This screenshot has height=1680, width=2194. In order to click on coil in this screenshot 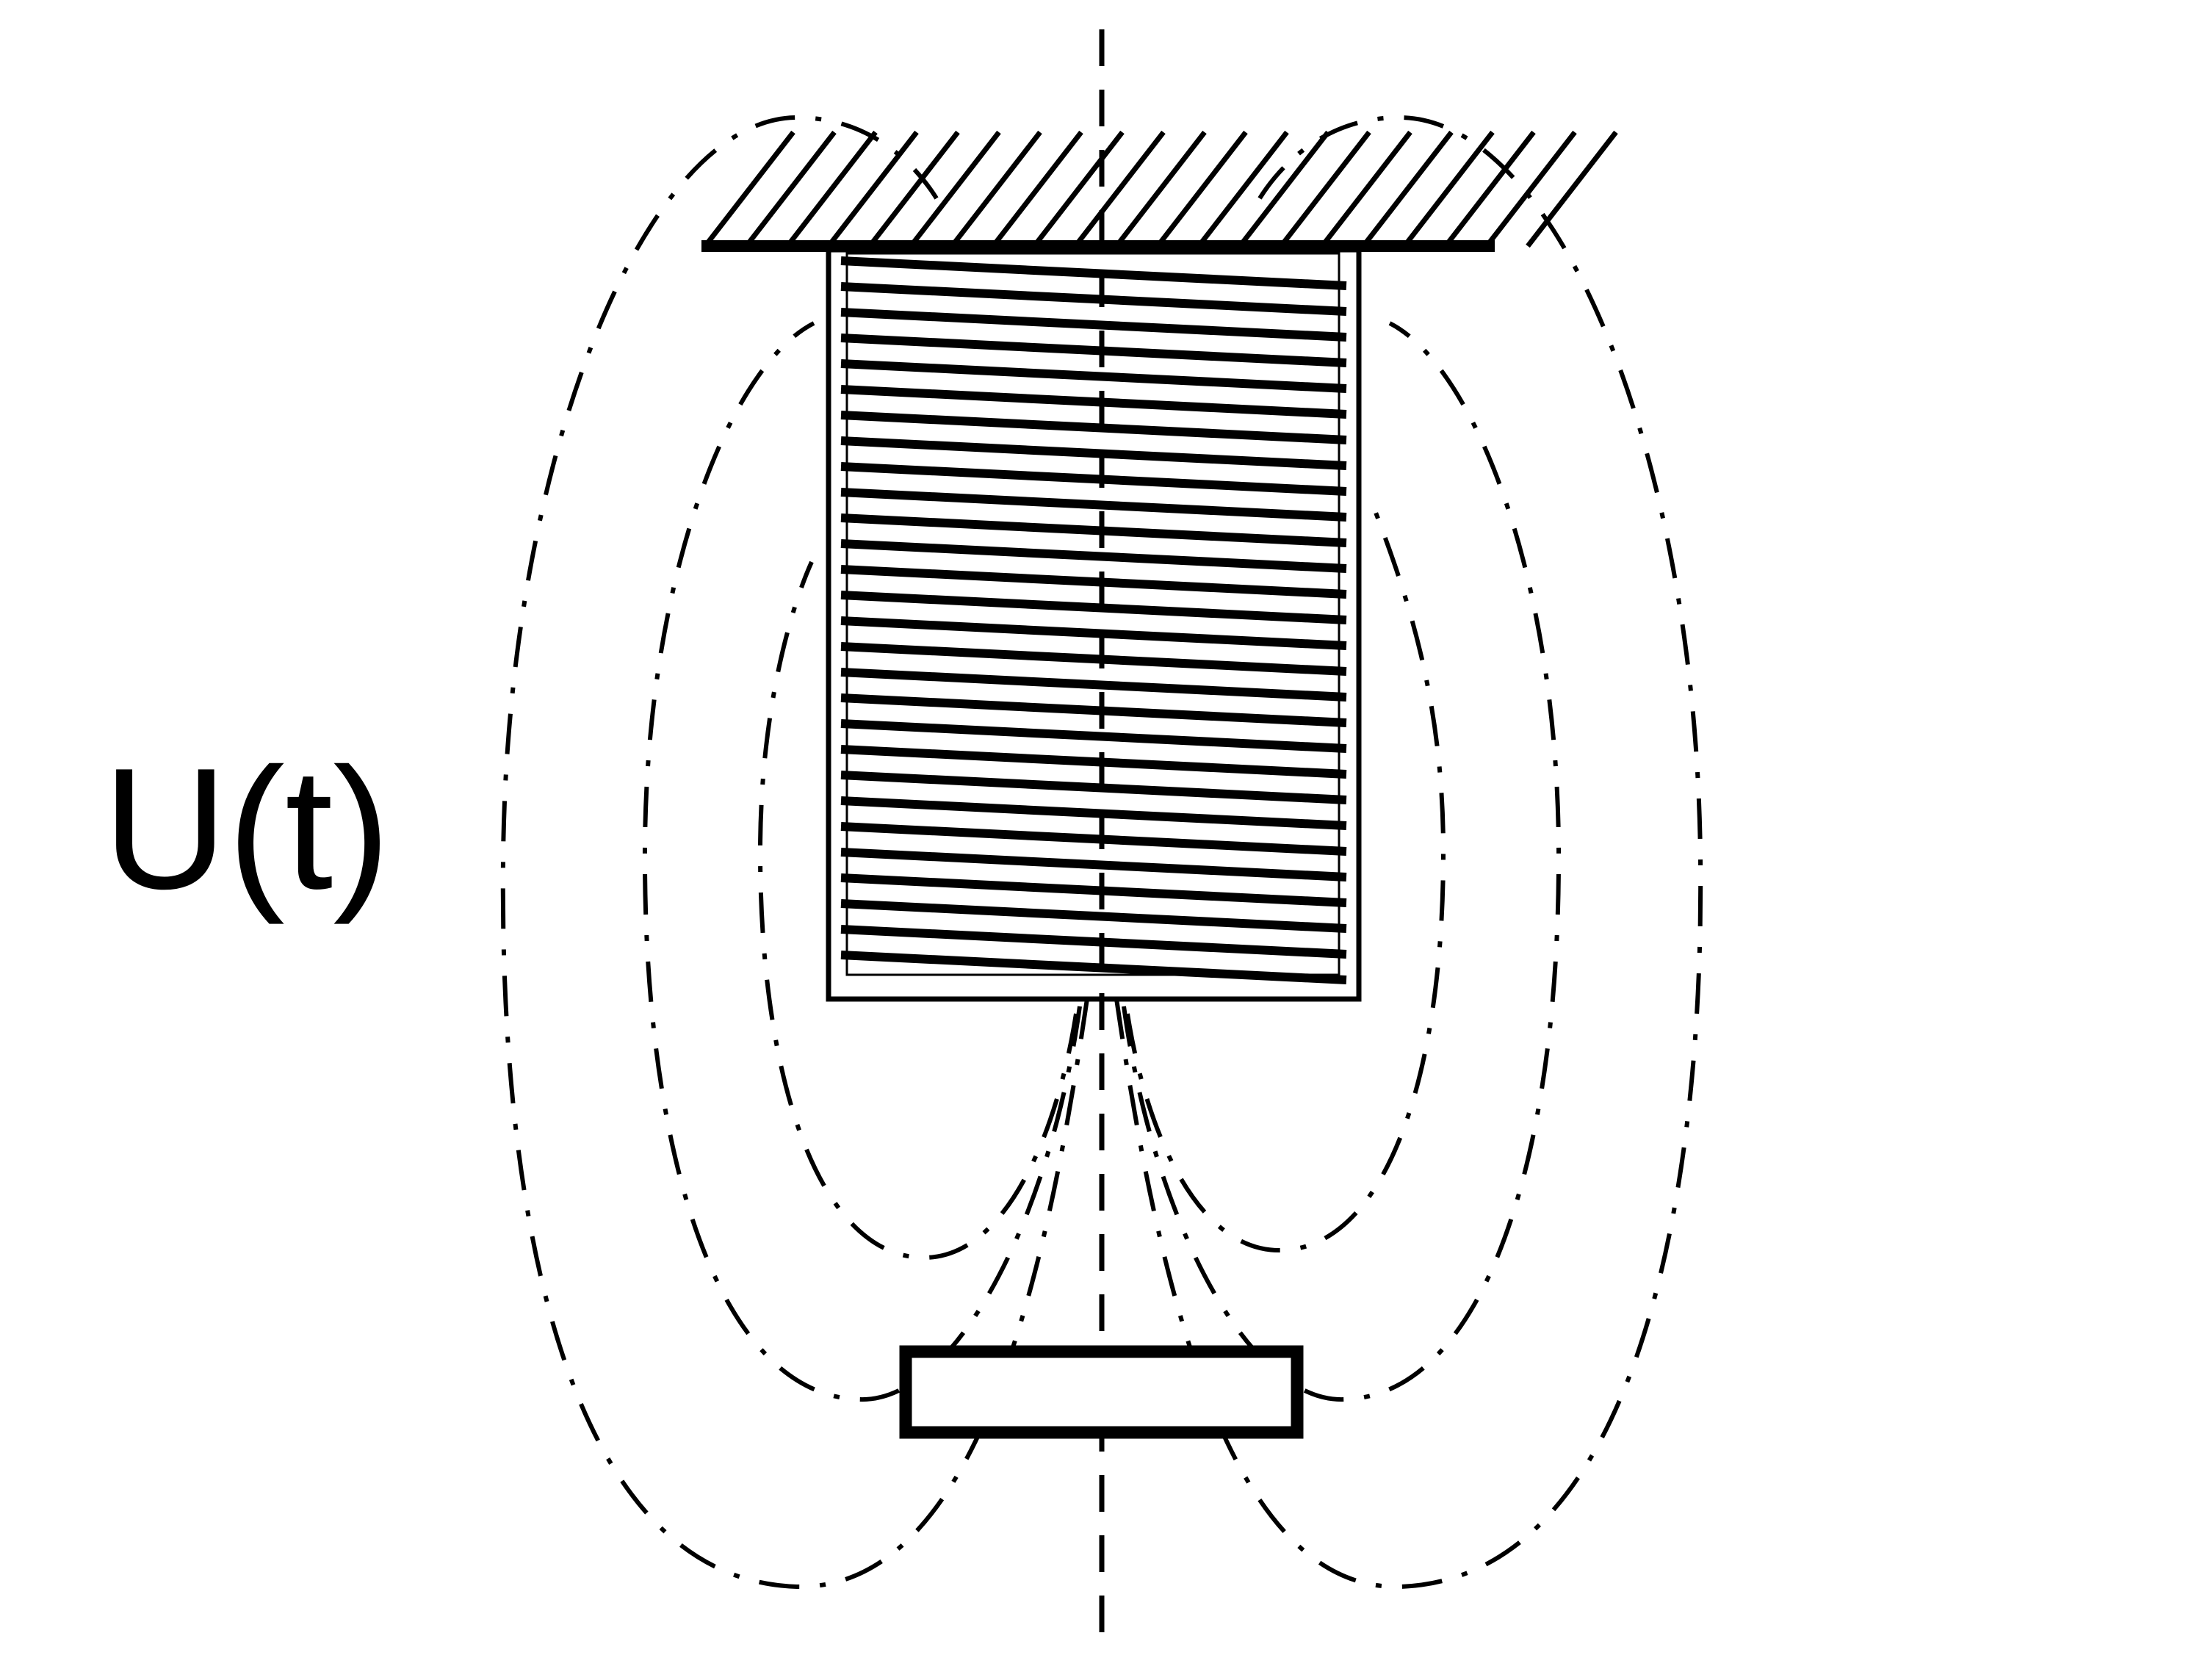, I will do `click(1094, 624)`.